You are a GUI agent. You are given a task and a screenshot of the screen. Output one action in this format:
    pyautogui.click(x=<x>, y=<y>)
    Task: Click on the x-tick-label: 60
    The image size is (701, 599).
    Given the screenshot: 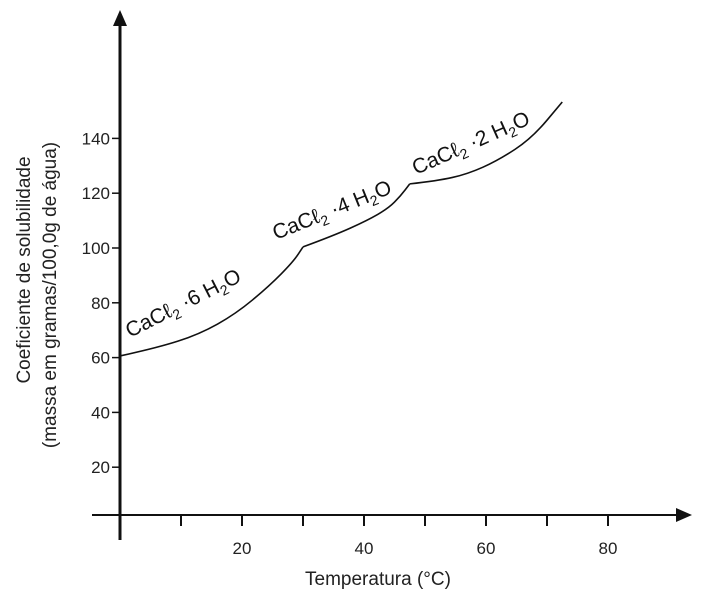 What is the action you would take?
    pyautogui.click(x=486, y=548)
    